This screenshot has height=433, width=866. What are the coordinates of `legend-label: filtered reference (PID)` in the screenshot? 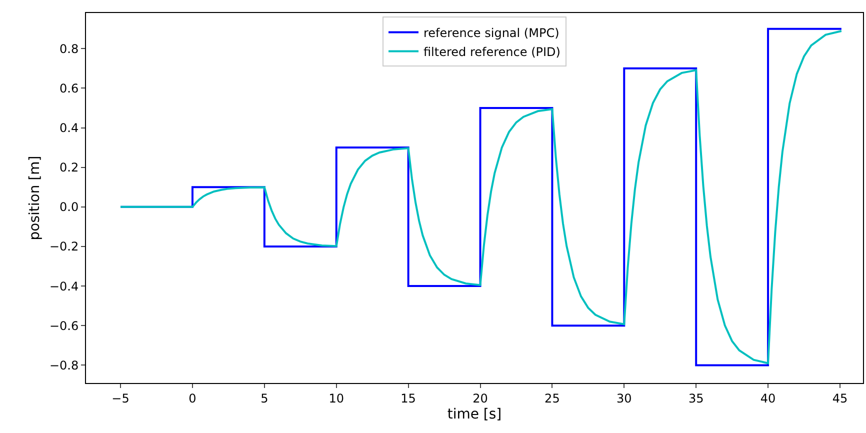 It's located at (492, 51).